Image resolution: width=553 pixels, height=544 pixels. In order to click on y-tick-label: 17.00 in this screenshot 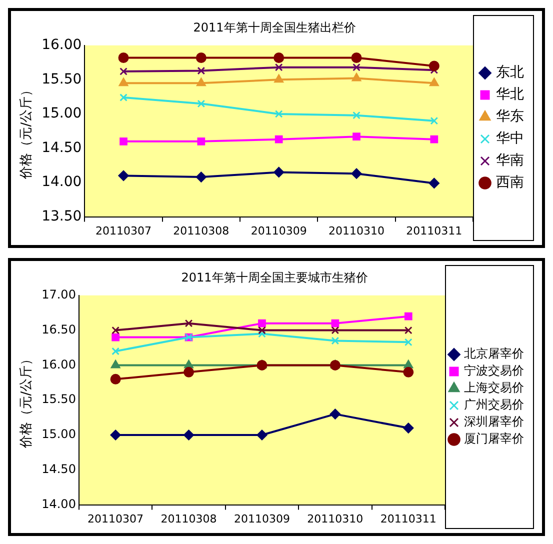, I will do `click(59, 295)`.